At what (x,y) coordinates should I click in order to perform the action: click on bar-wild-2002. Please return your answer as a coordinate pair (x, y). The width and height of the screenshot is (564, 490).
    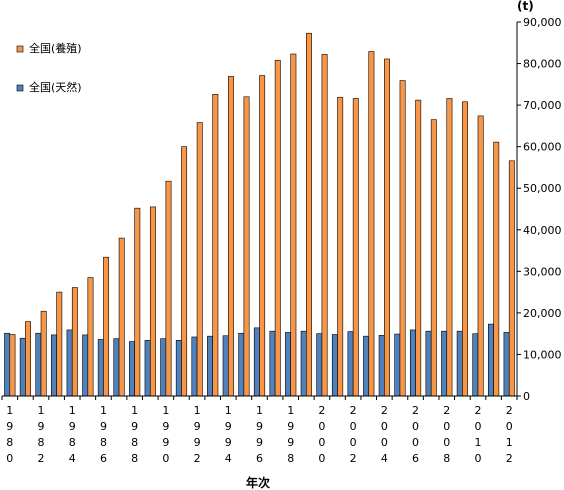
    Looking at the image, I should click on (350, 364).